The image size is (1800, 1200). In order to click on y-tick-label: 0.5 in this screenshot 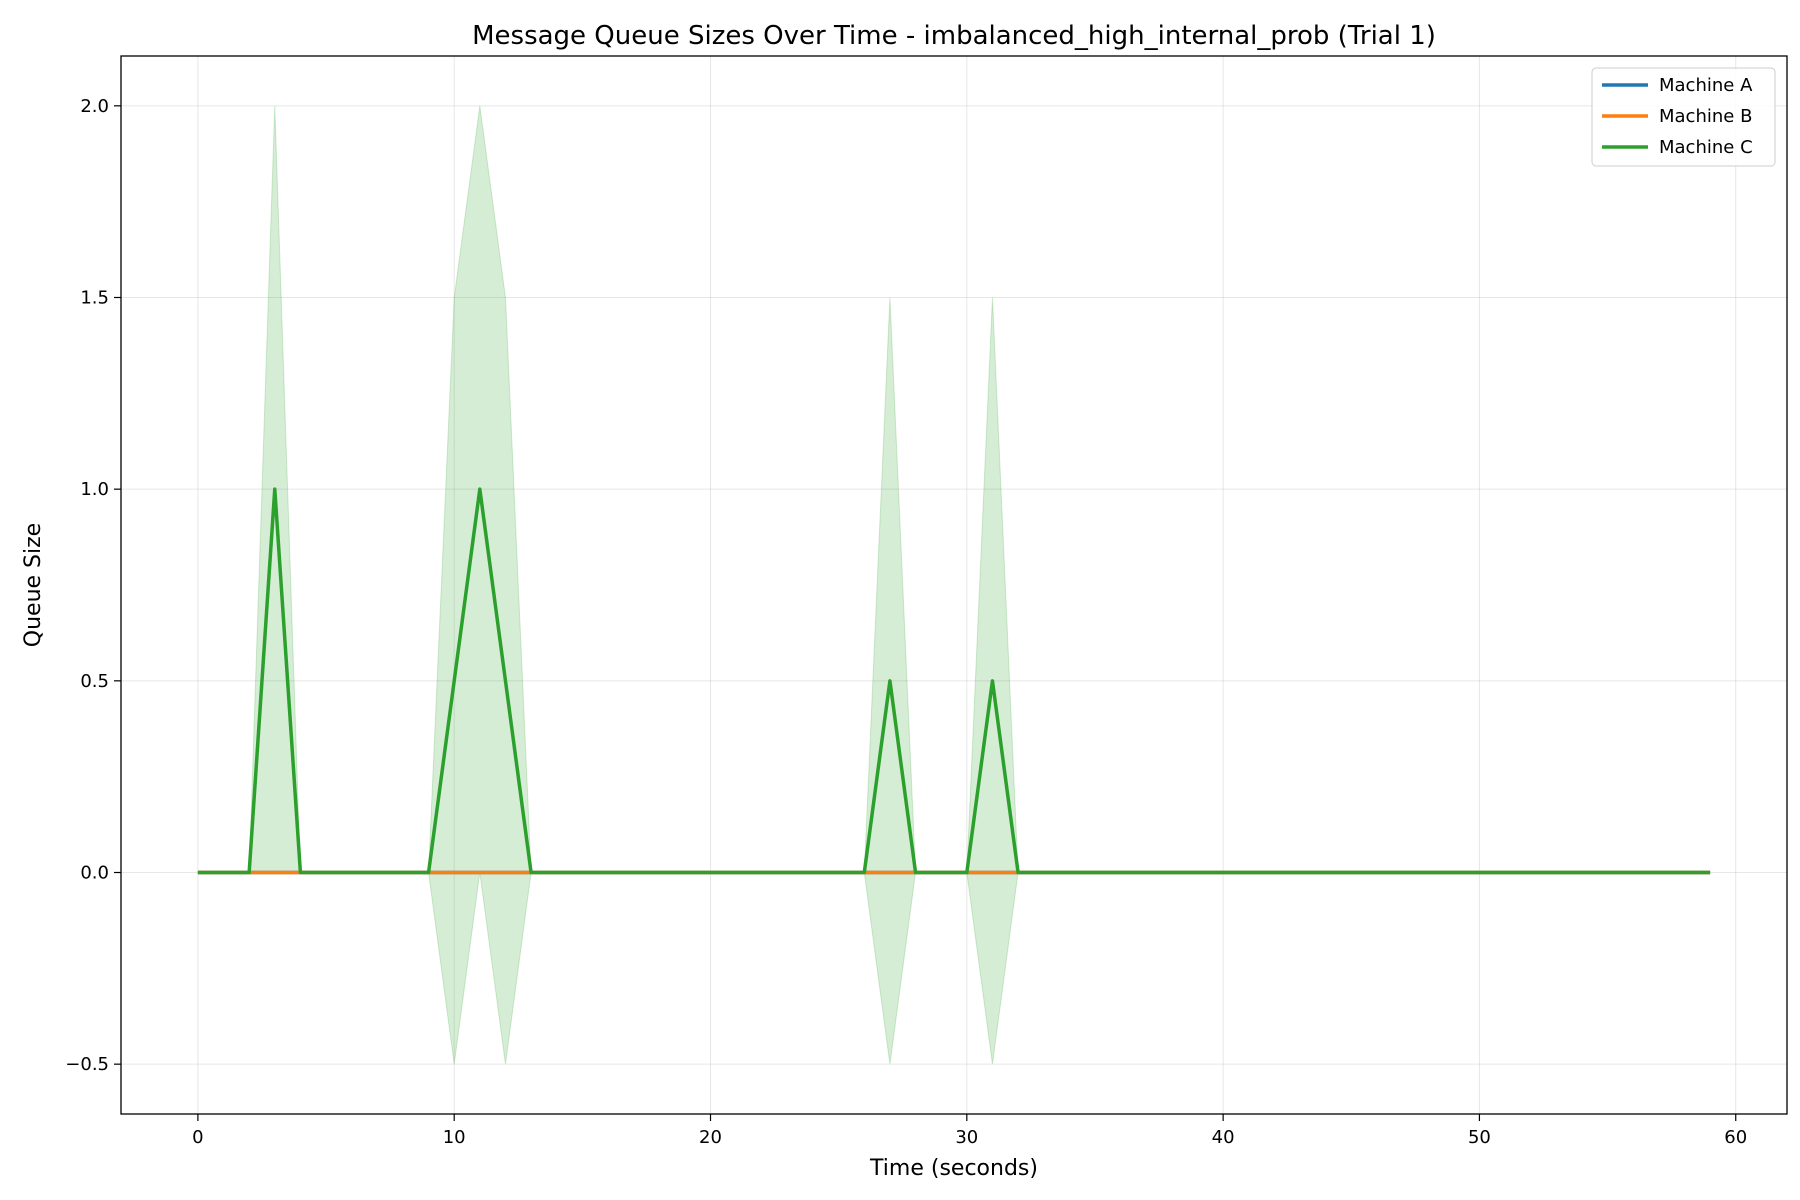, I will do `click(94, 681)`.